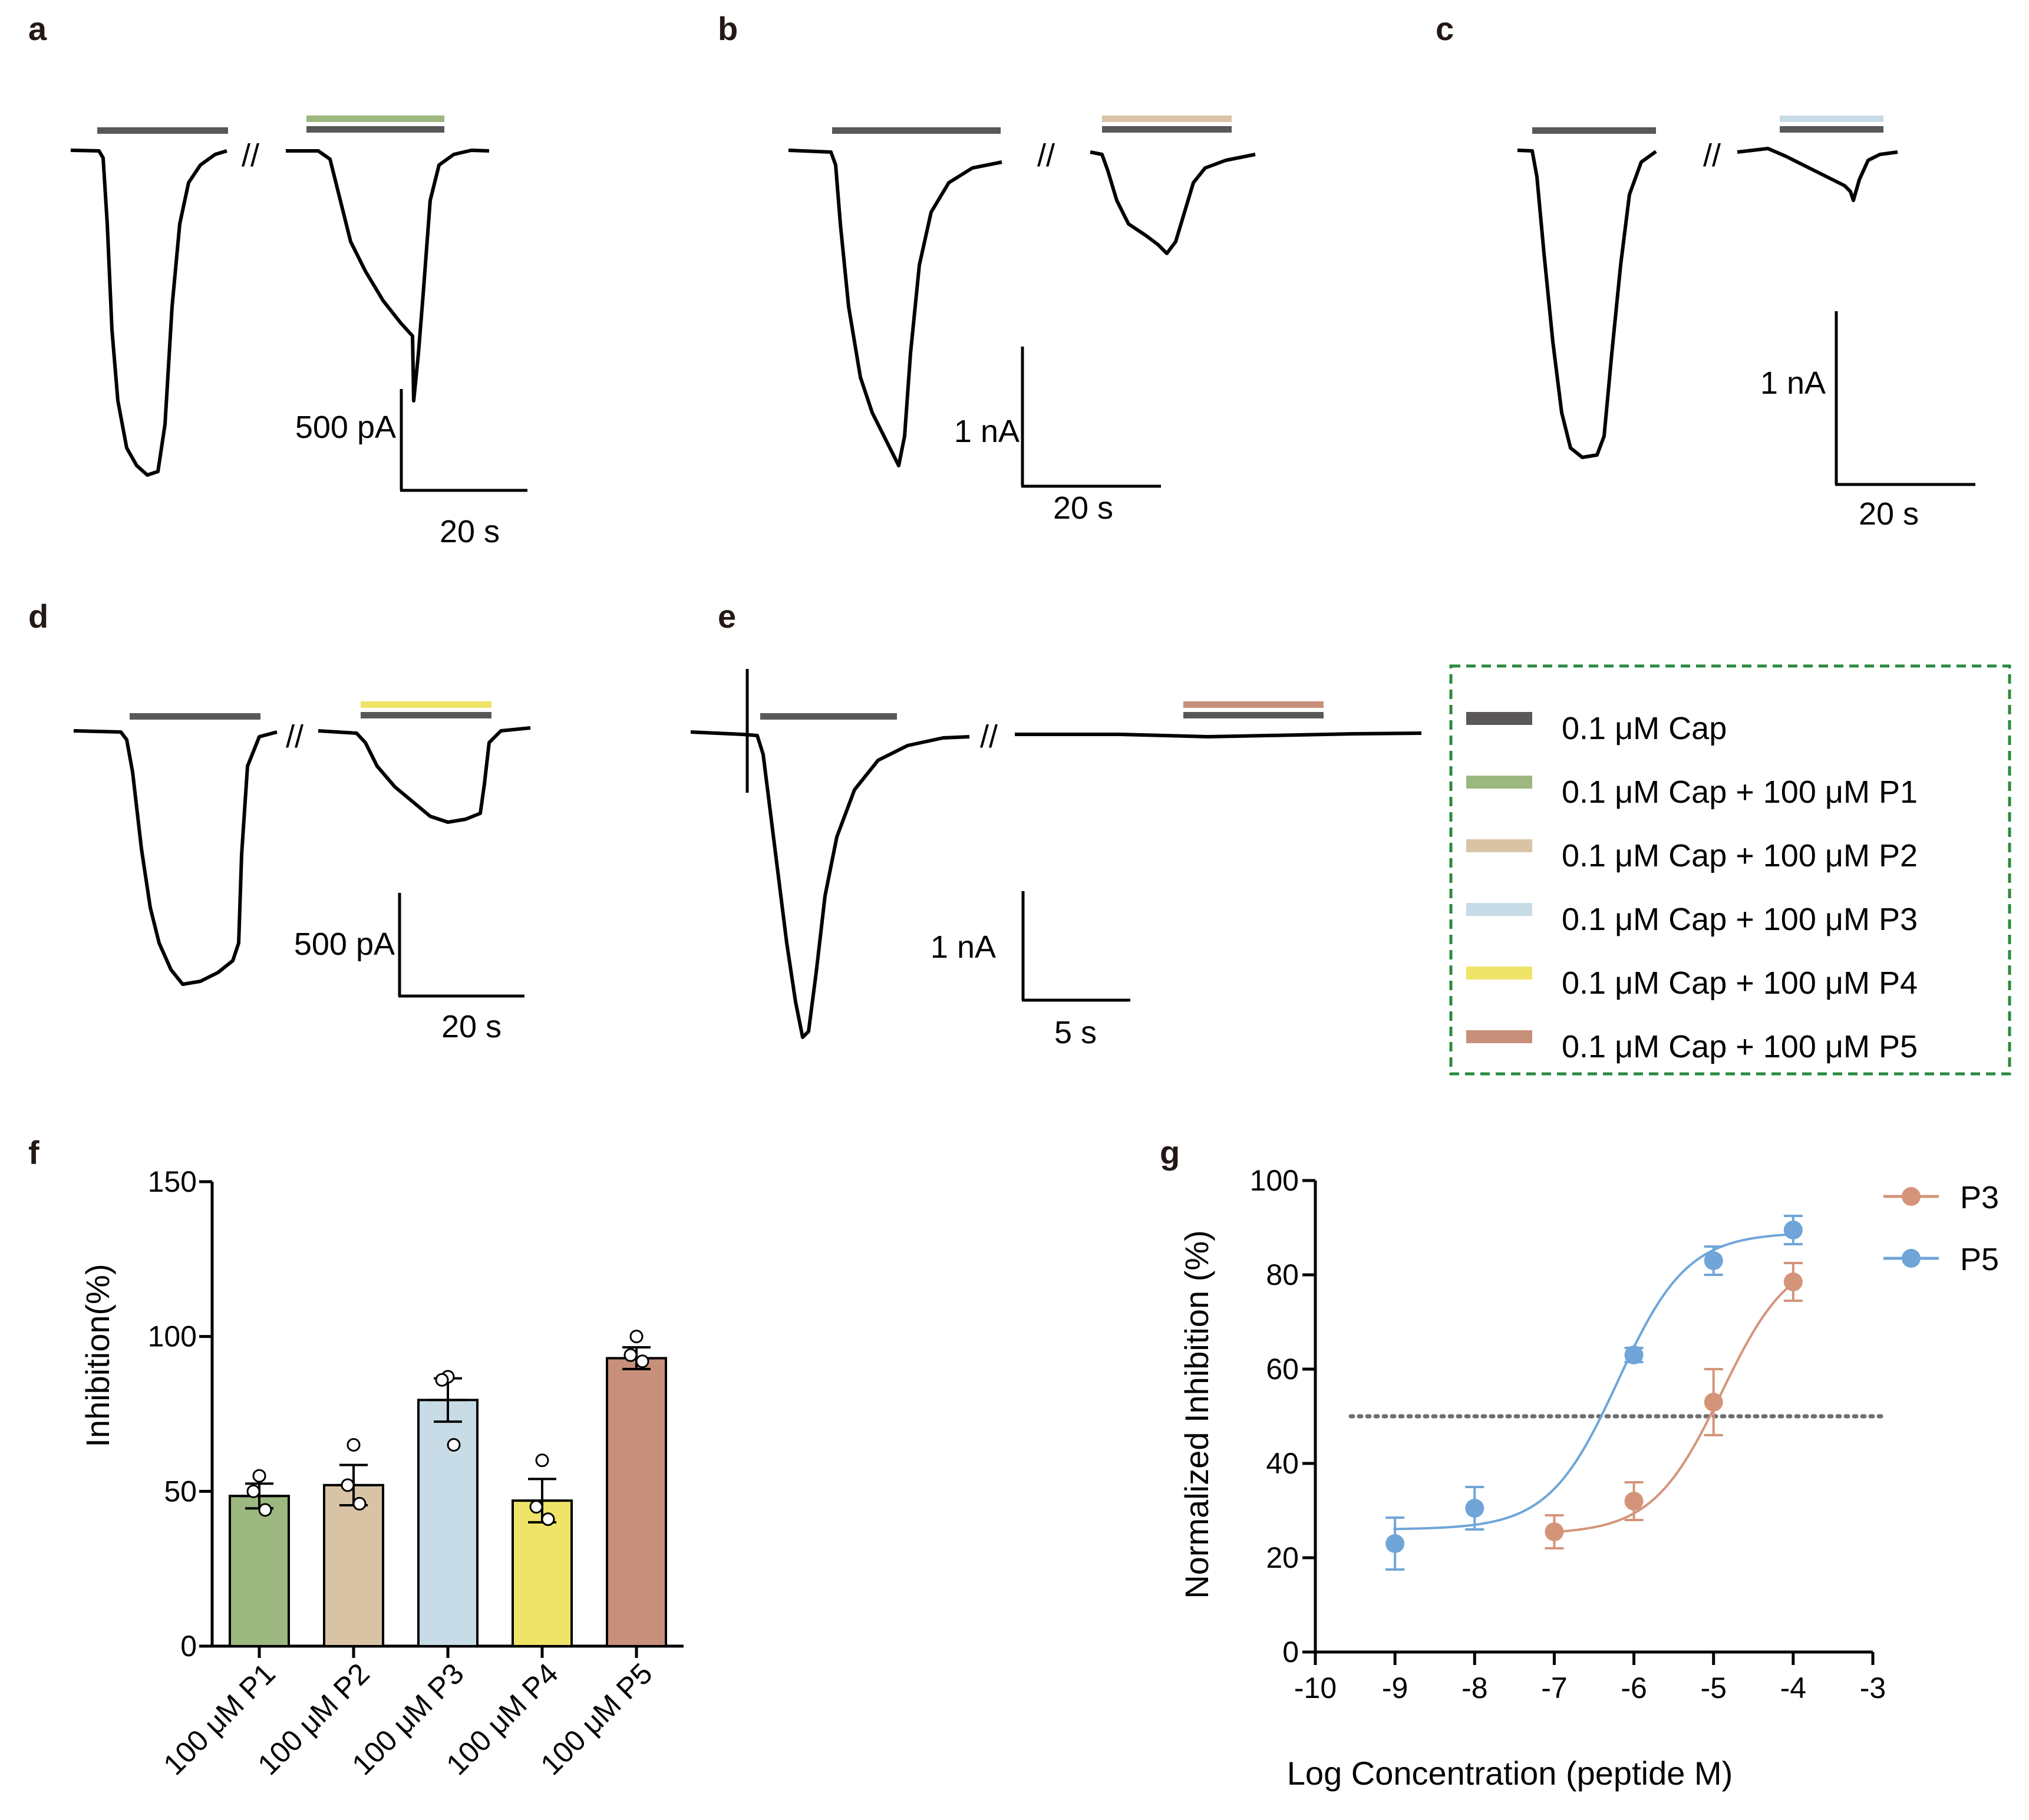  Describe the element at coordinates (1793, 1687) in the screenshot. I see `x-tick-label: -4` at that location.